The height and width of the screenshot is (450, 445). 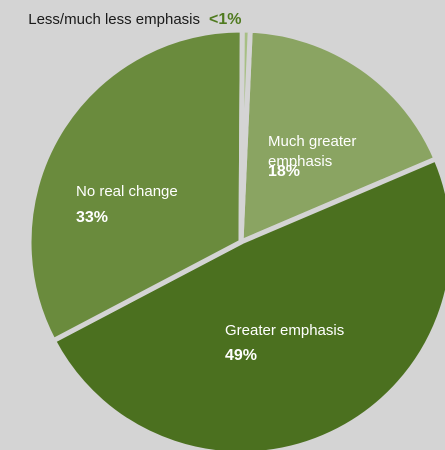 I want to click on slice-value-much-greater-emphasis: 18%, so click(x=284, y=171).